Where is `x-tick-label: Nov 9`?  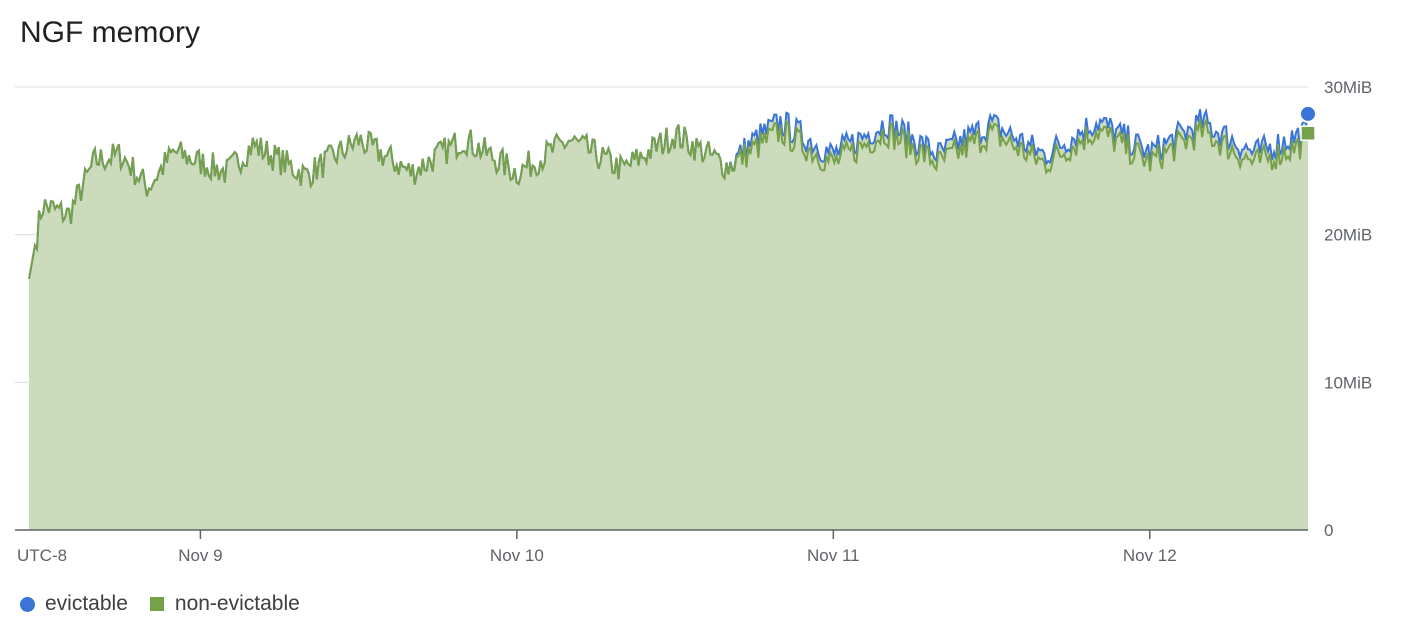 x-tick-label: Nov 9 is located at coordinates (200, 555).